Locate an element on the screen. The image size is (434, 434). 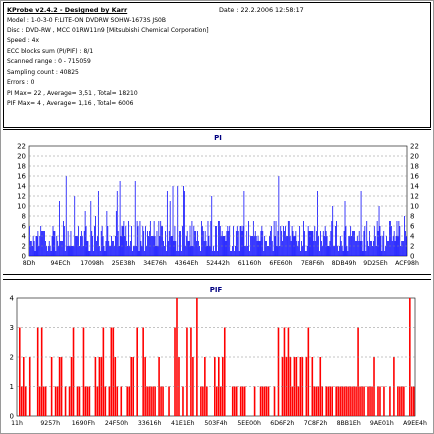
x-tick-label: 61160h is located at coordinates (250, 263).